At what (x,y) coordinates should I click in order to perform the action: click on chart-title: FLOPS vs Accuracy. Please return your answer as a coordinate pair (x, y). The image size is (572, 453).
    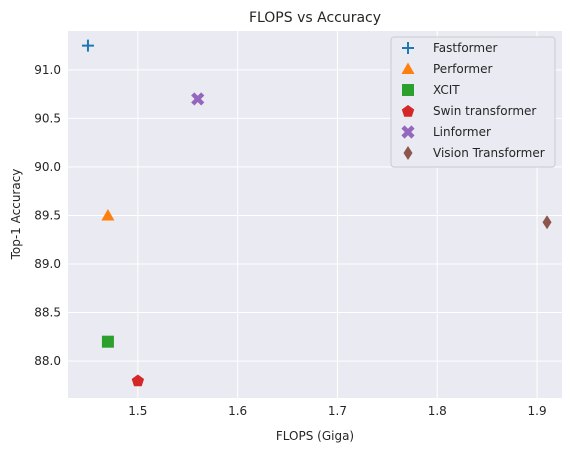
    Looking at the image, I should click on (315, 18).